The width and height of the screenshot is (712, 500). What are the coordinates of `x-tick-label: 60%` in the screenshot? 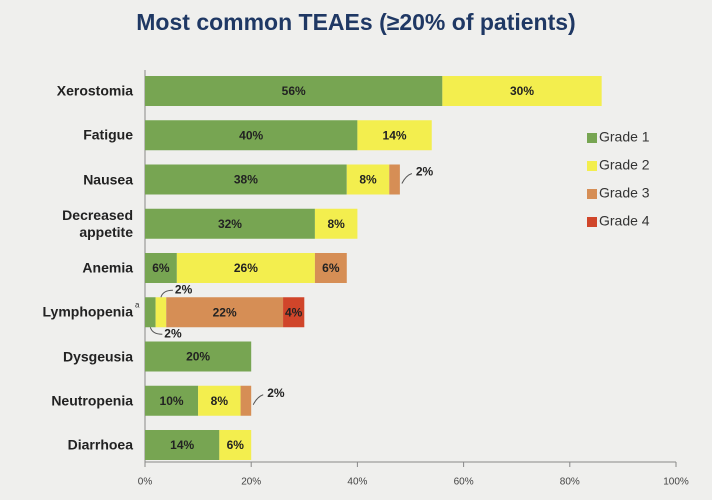 It's located at (464, 482).